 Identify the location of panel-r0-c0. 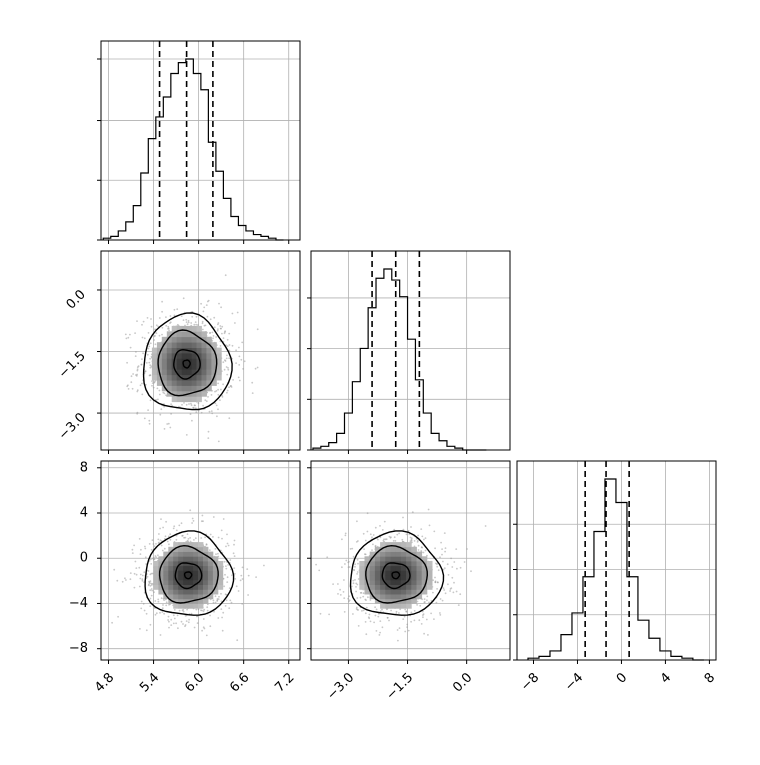
(199, 142).